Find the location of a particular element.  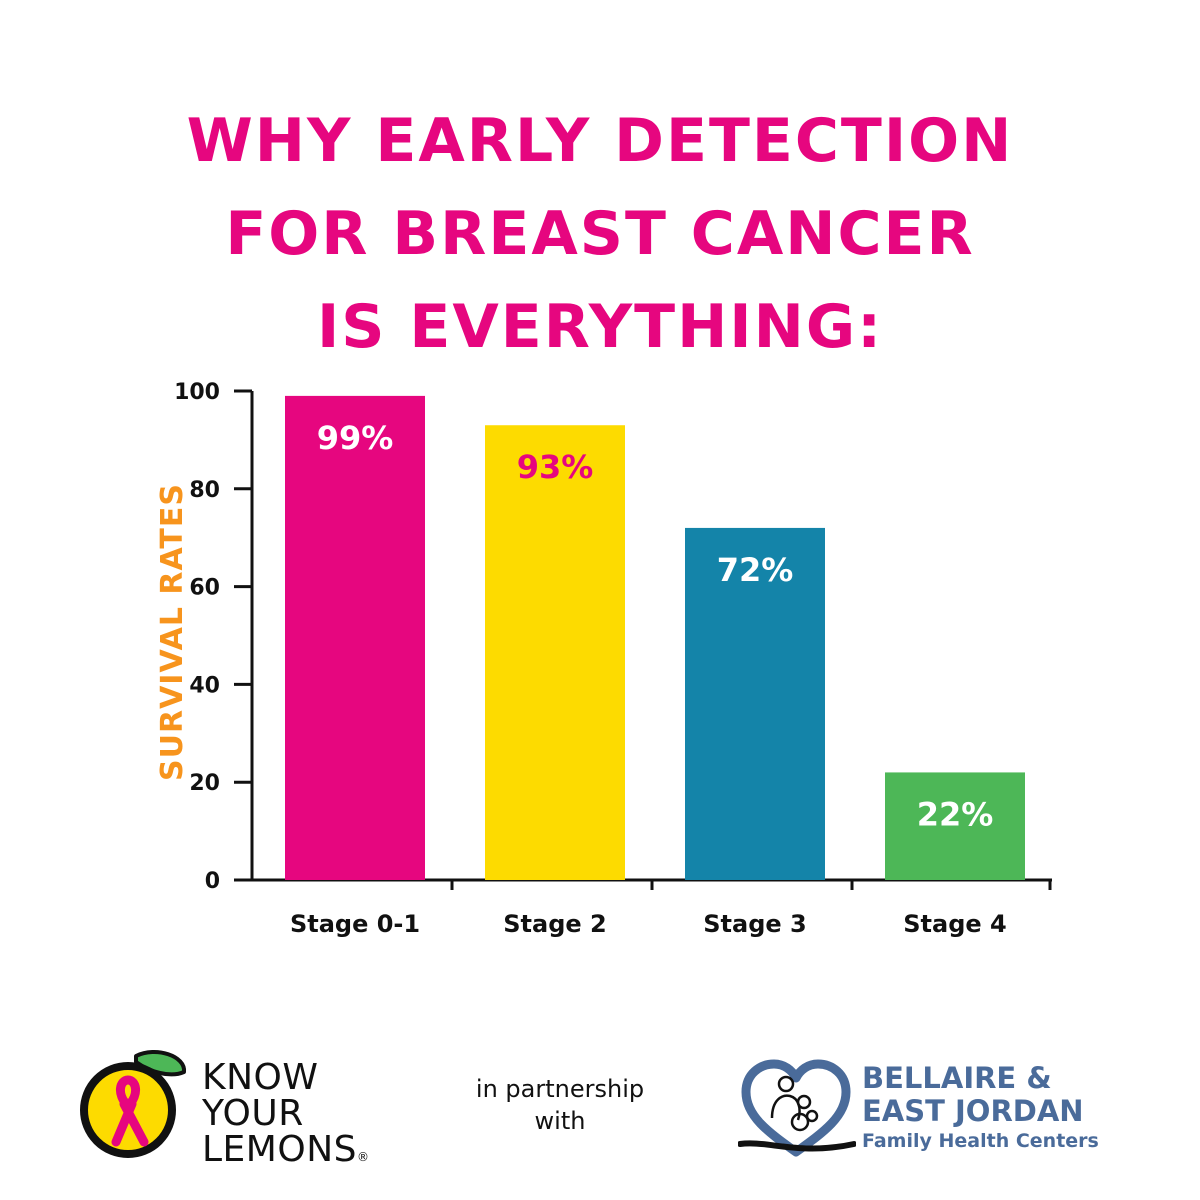

heart-family-icon is located at coordinates (797, 1108).